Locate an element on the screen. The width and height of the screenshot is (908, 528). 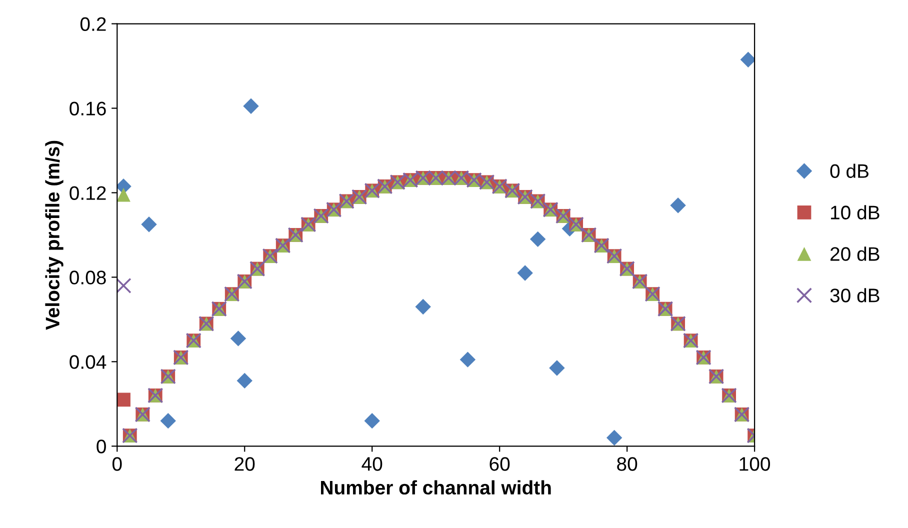
y-tick-label: 0.04 is located at coordinates (88, 362).